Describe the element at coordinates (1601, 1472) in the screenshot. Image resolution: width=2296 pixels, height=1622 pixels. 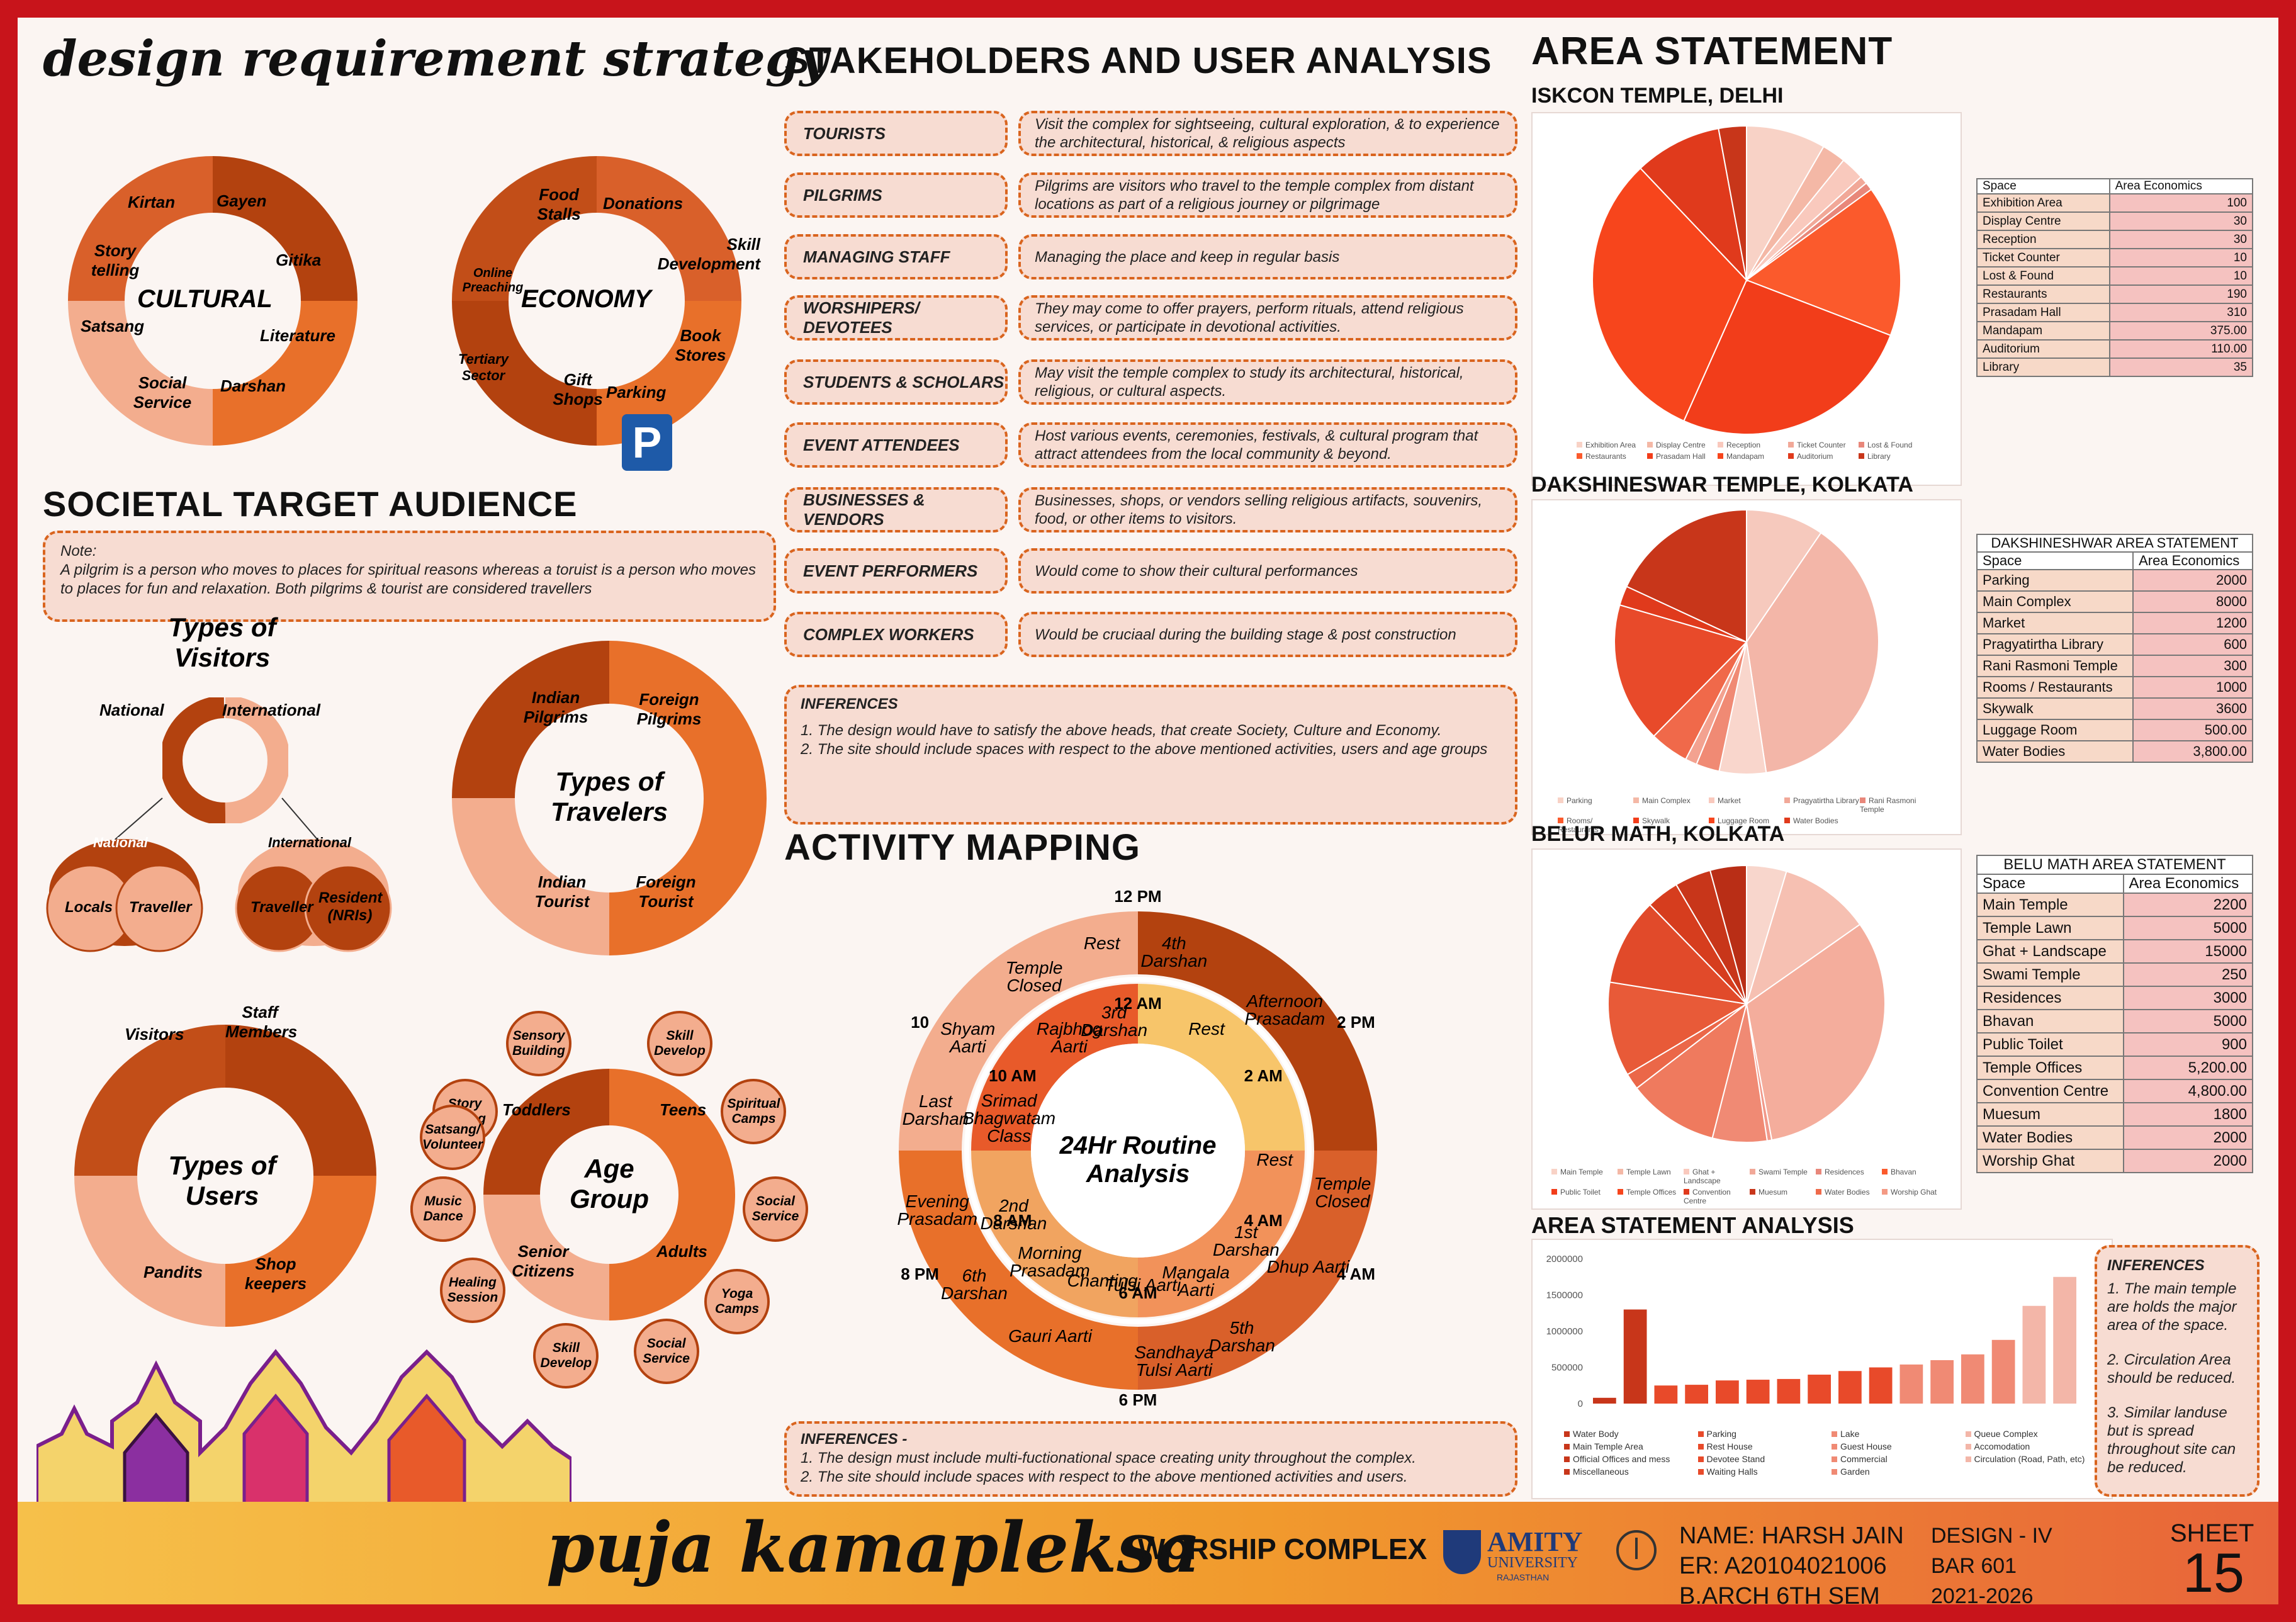
I see `legend-label: Miscellaneous` at that location.